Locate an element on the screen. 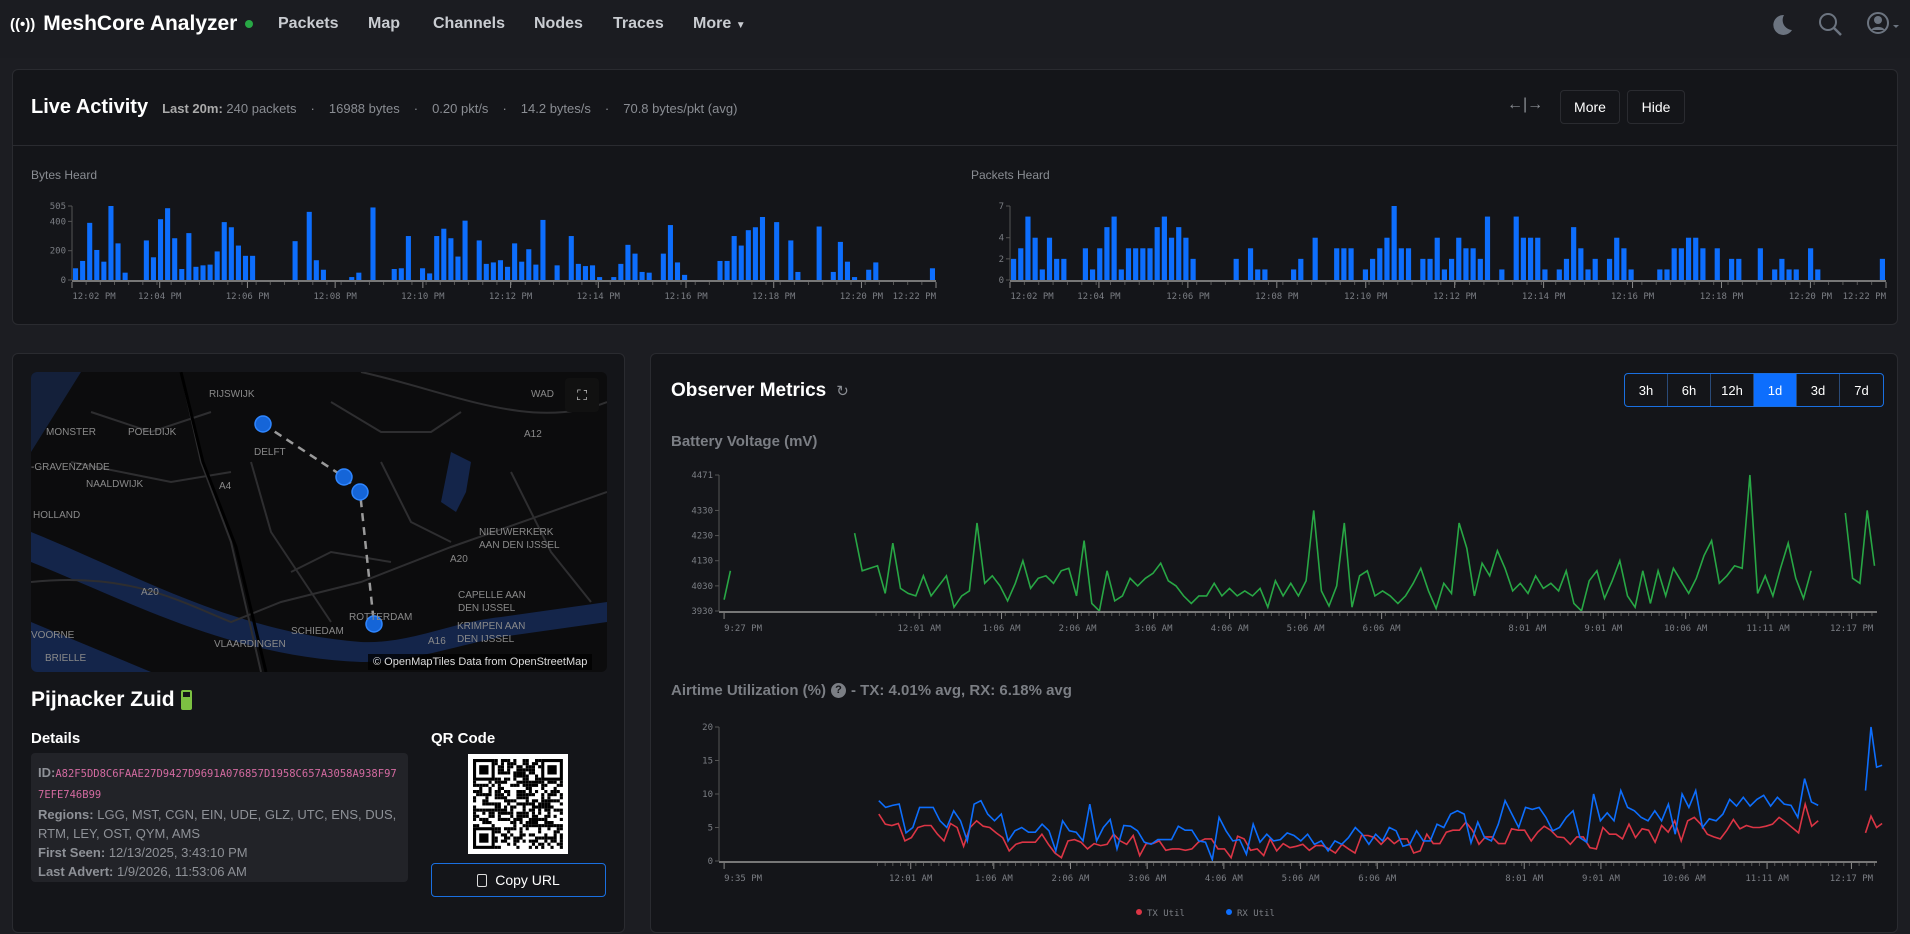 Image resolution: width=1910 pixels, height=934 pixels. more-button: More is located at coordinates (1590, 107).